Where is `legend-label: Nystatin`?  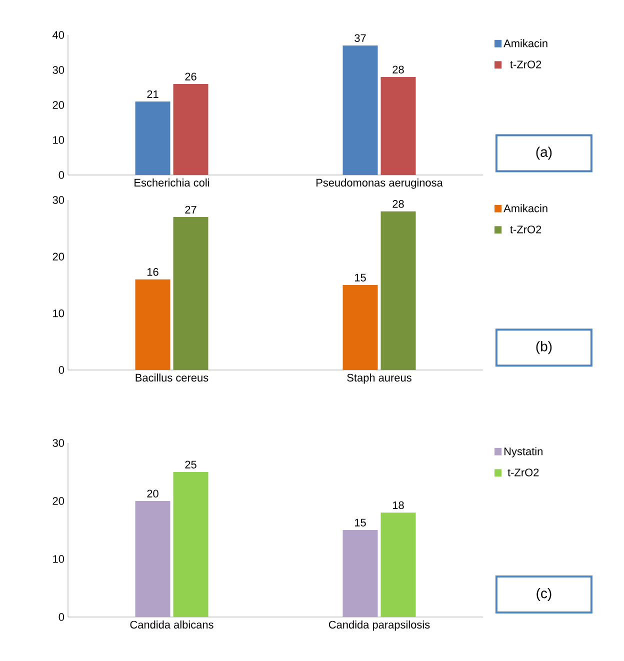
legend-label: Nystatin is located at coordinates (523, 452).